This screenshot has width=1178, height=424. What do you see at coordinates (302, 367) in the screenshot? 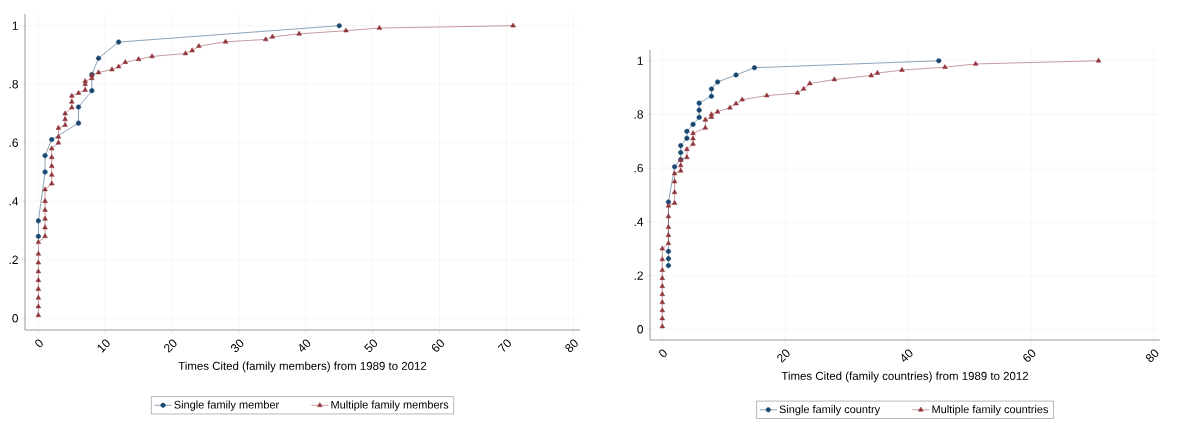
I see `x-axis-title: Times Cited (family members) from 1989 to 2012` at bounding box center [302, 367].